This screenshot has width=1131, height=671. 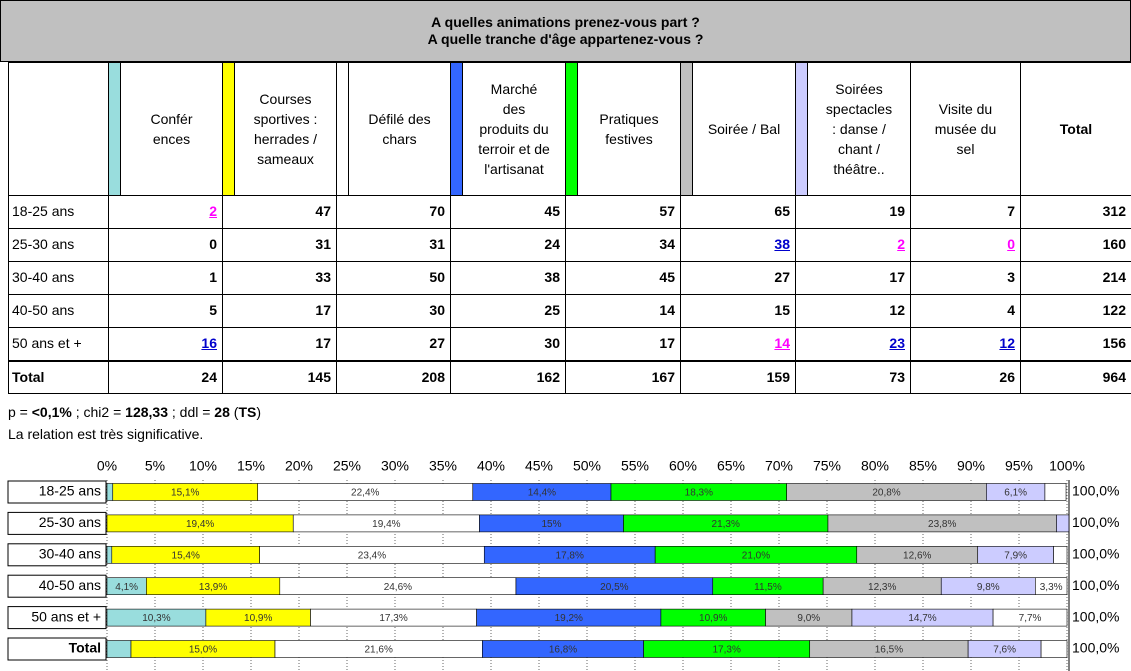 What do you see at coordinates (491, 466) in the screenshot?
I see `x-tick-label: 40%` at bounding box center [491, 466].